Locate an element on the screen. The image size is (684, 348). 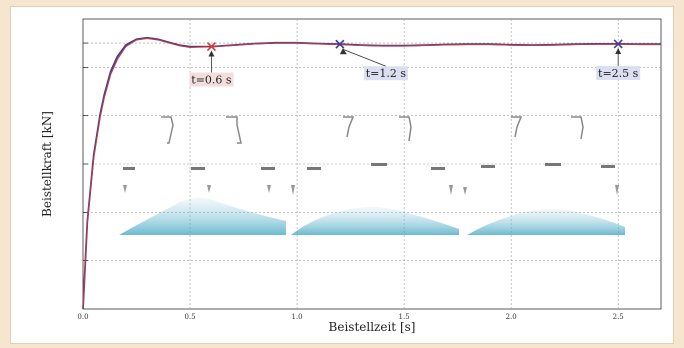
x-tick-label: 0.5 is located at coordinates (189, 317).